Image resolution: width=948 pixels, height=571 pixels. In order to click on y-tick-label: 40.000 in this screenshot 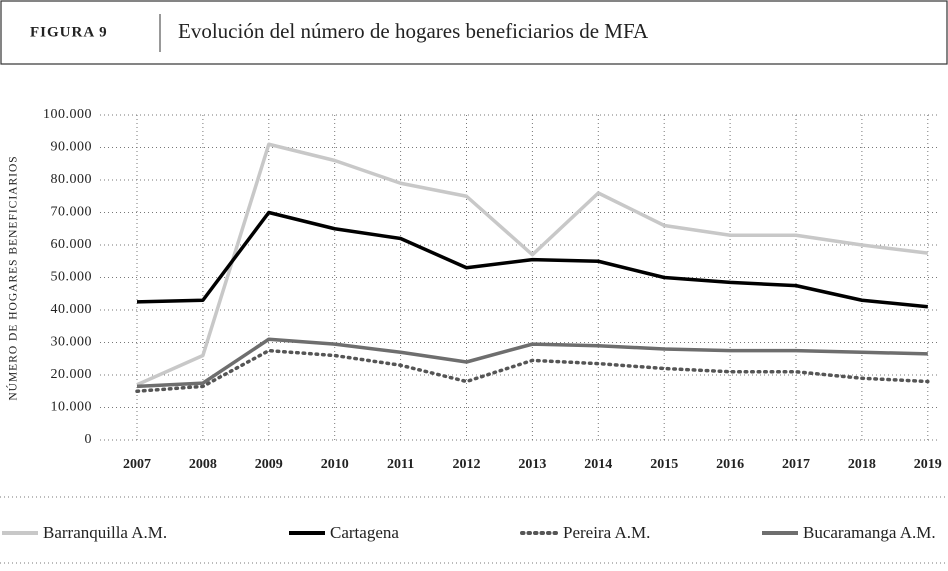, I will do `click(72, 309)`.